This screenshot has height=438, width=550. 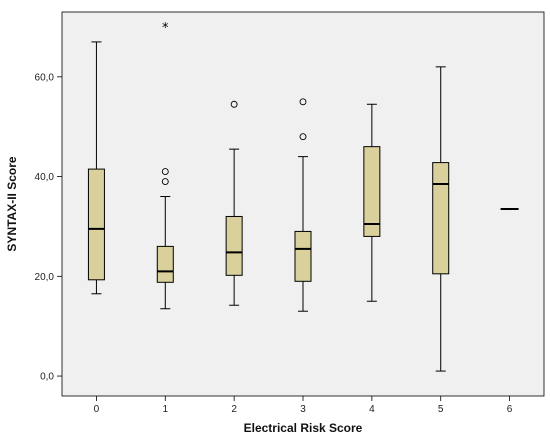 I want to click on box-group-1: *, so click(x=165, y=165).